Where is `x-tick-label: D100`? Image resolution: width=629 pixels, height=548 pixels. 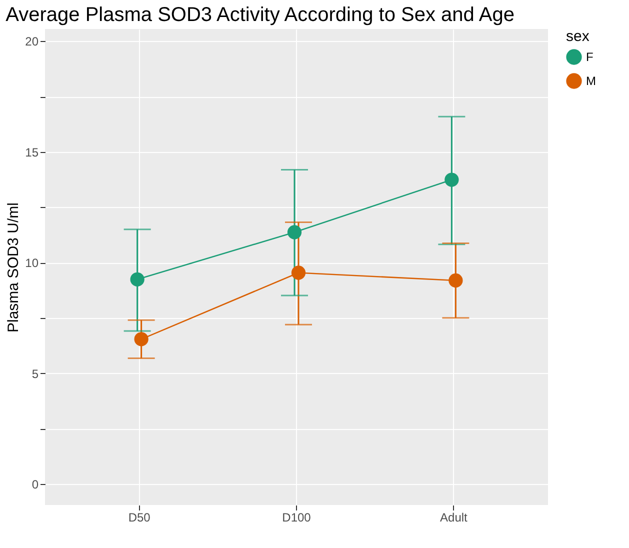
x-tick-label: D100 is located at coordinates (297, 517).